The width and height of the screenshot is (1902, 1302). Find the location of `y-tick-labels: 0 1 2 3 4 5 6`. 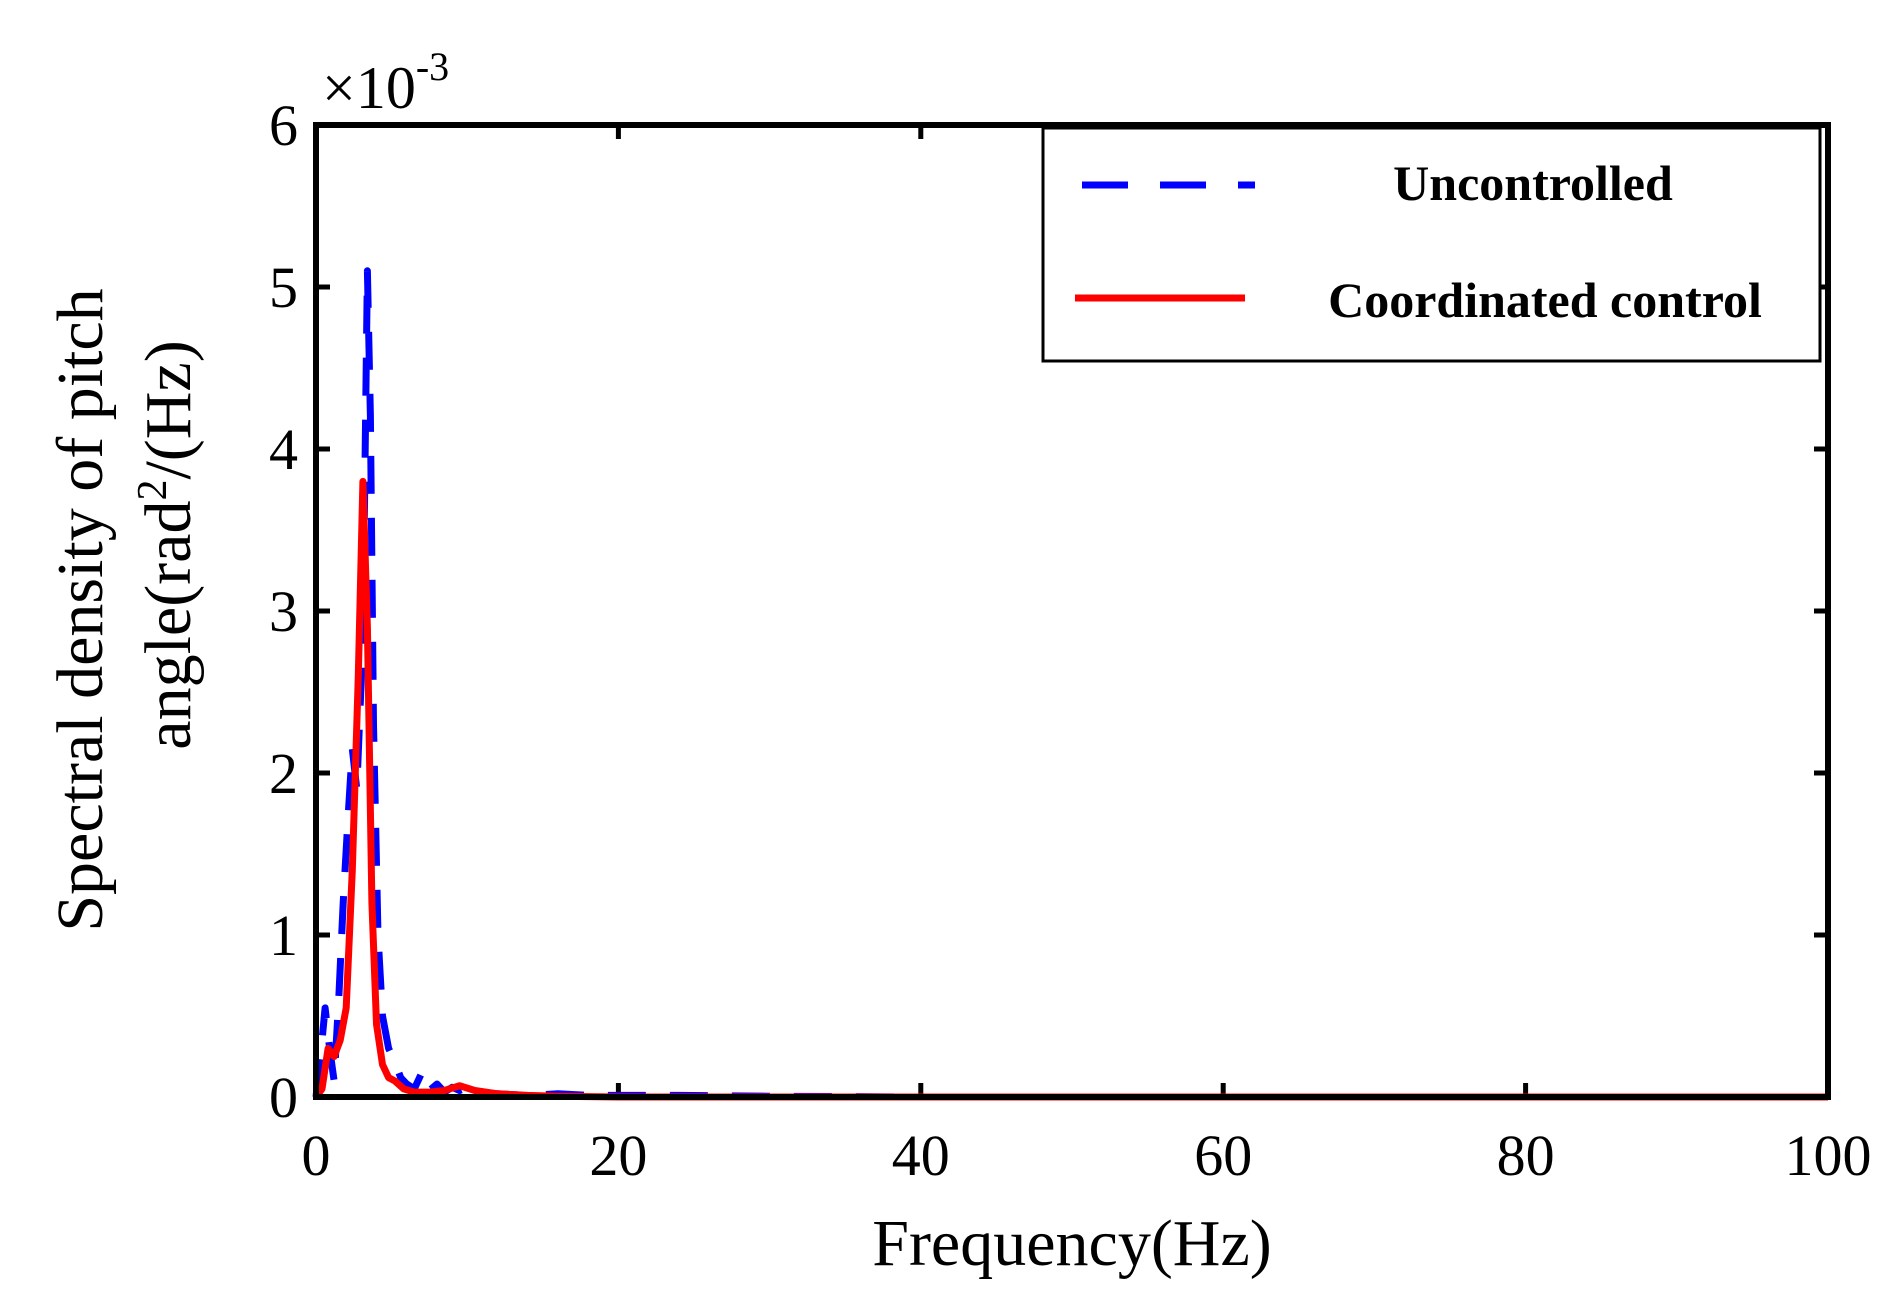

y-tick-labels: 0 1 2 3 4 5 6 is located at coordinates (283, 611).